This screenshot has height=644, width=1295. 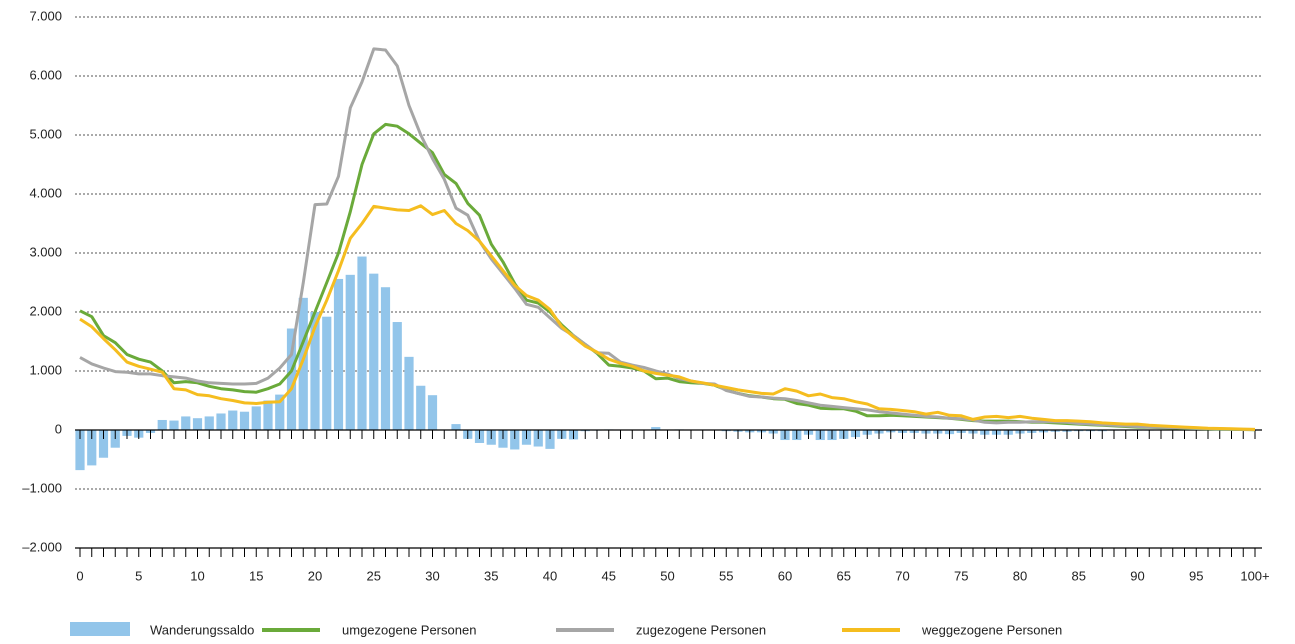 What do you see at coordinates (785, 575) in the screenshot?
I see `x-tick-label: 60` at bounding box center [785, 575].